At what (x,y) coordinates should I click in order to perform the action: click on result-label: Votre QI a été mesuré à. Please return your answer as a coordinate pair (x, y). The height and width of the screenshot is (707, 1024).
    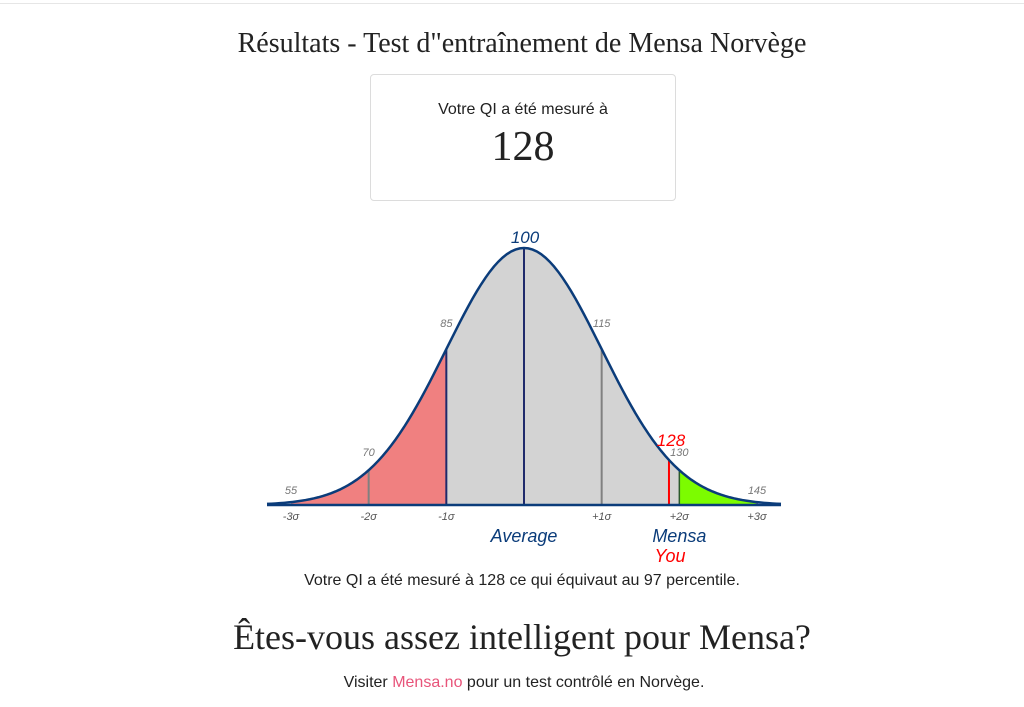
    Looking at the image, I should click on (523, 109).